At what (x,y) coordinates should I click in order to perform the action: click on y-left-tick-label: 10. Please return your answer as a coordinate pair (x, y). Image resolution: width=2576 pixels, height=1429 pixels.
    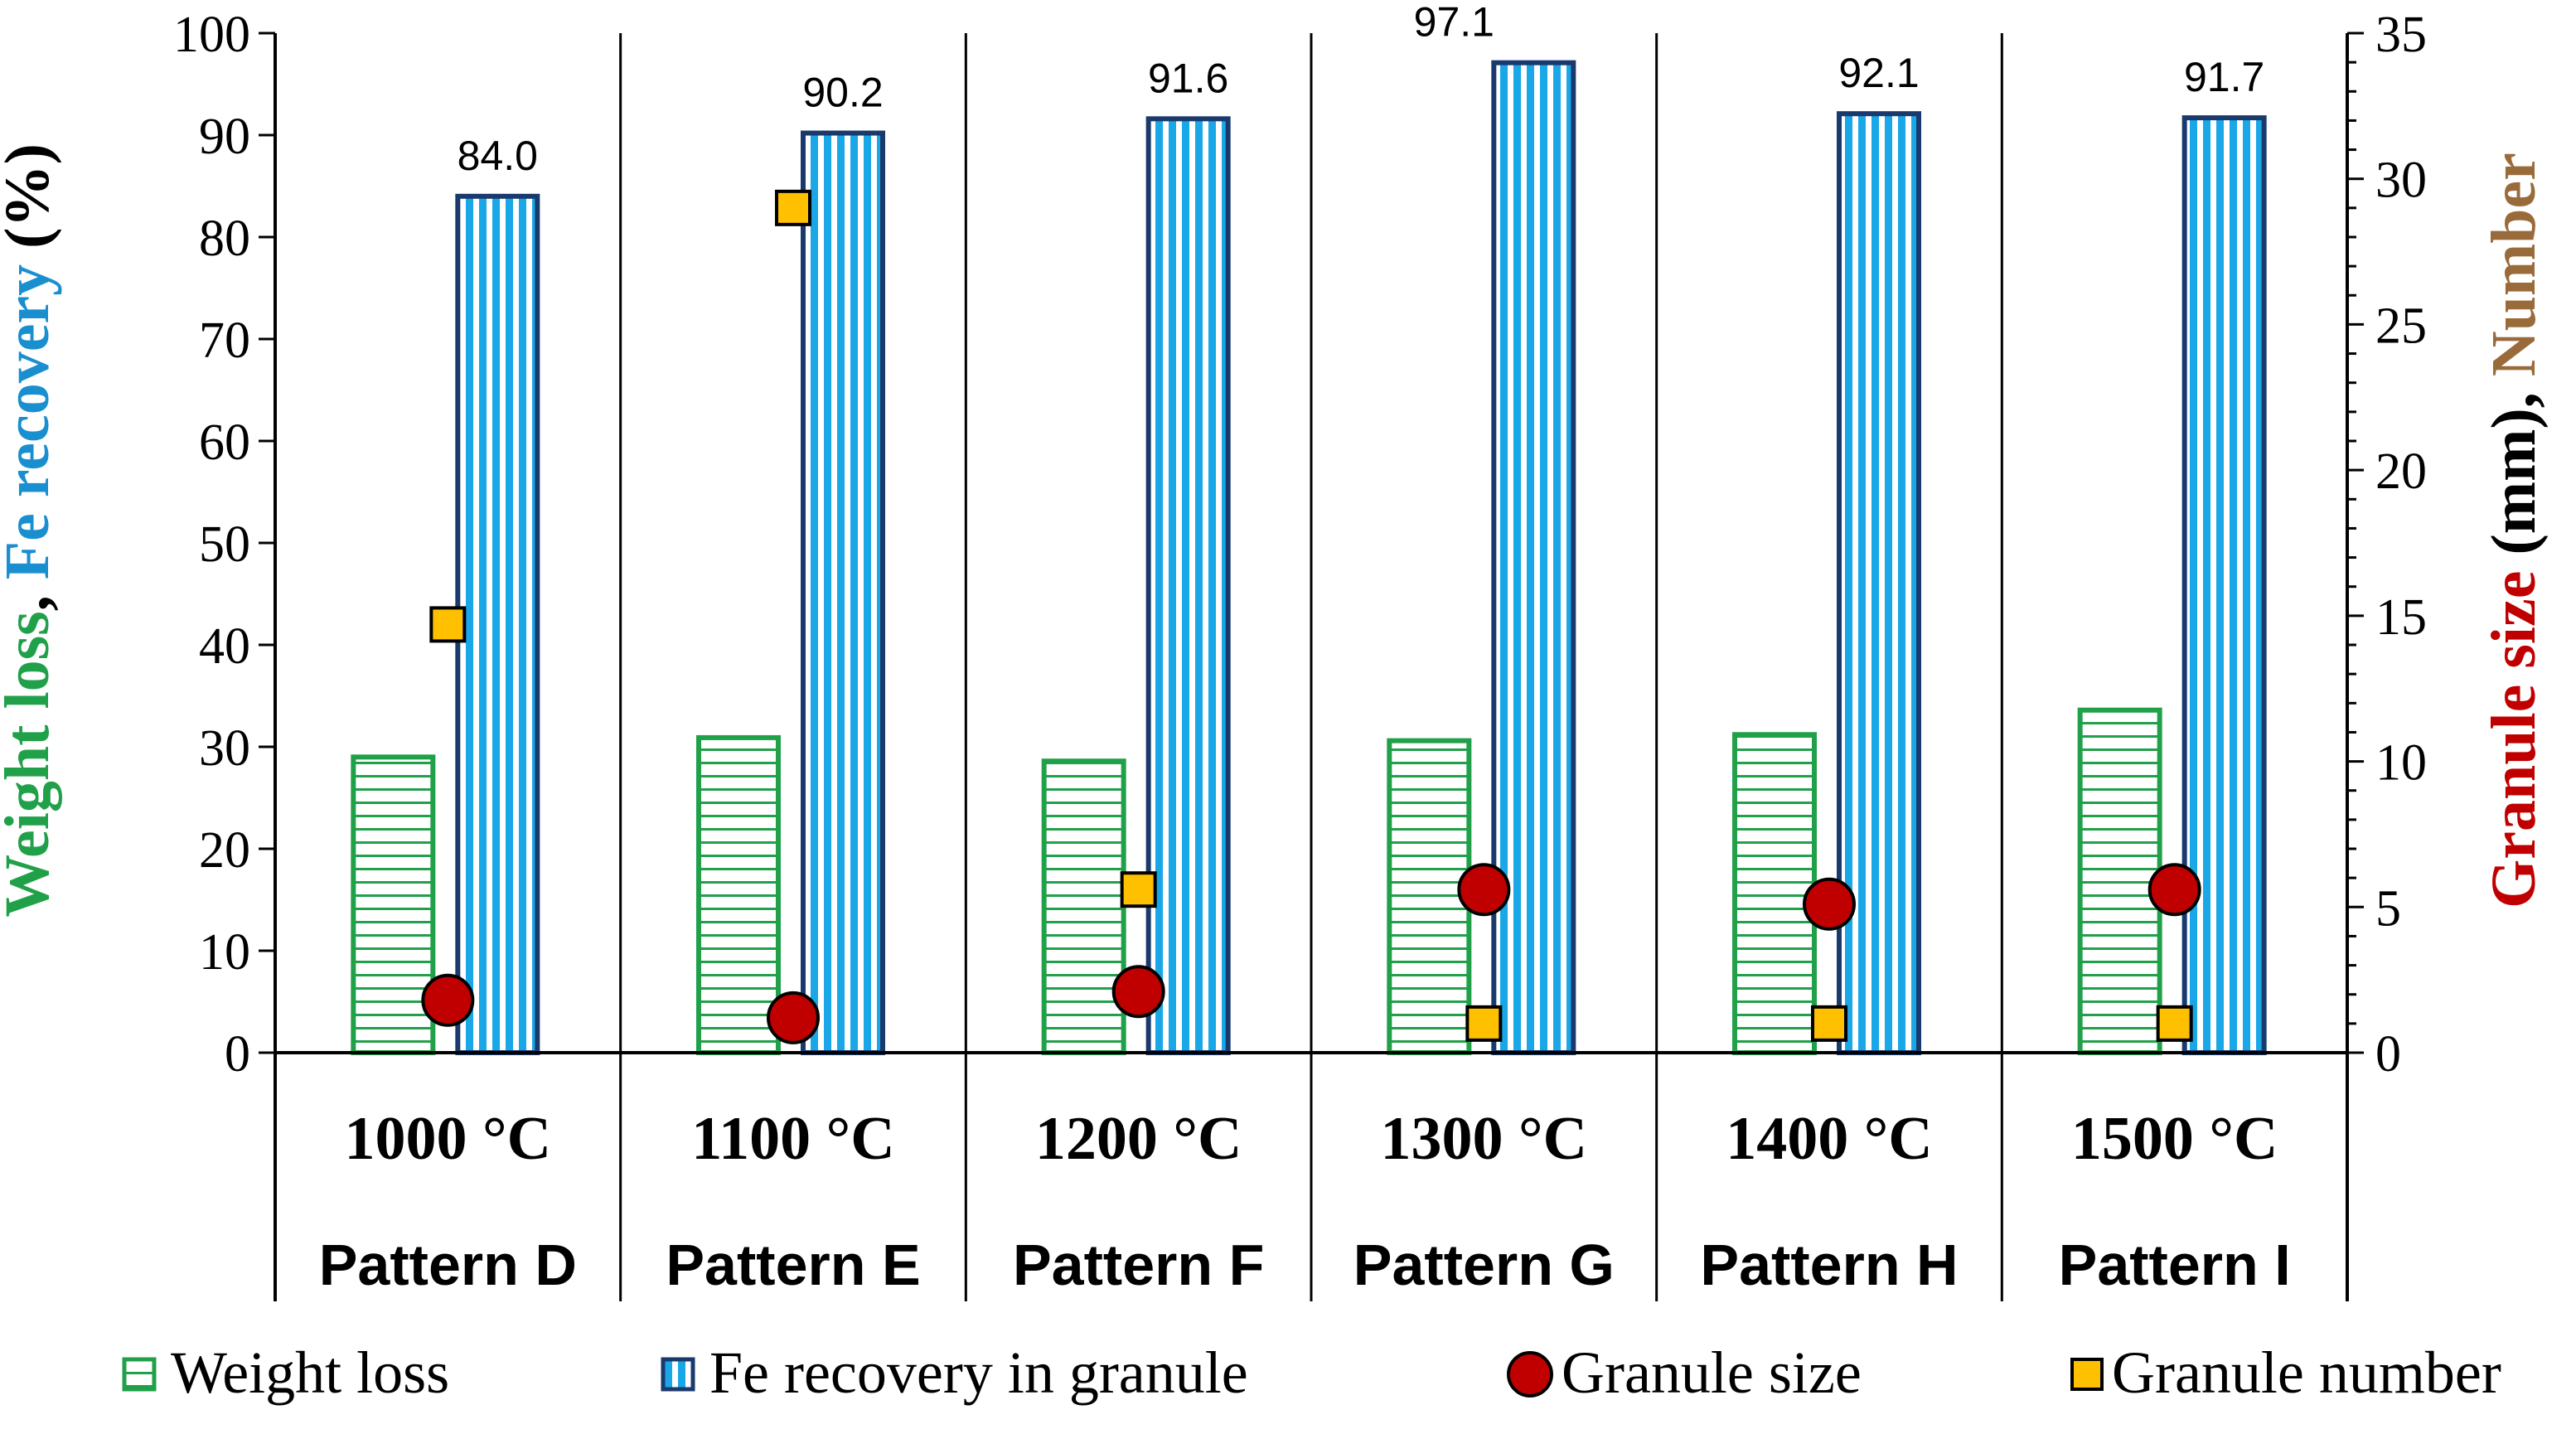
    Looking at the image, I should click on (224, 952).